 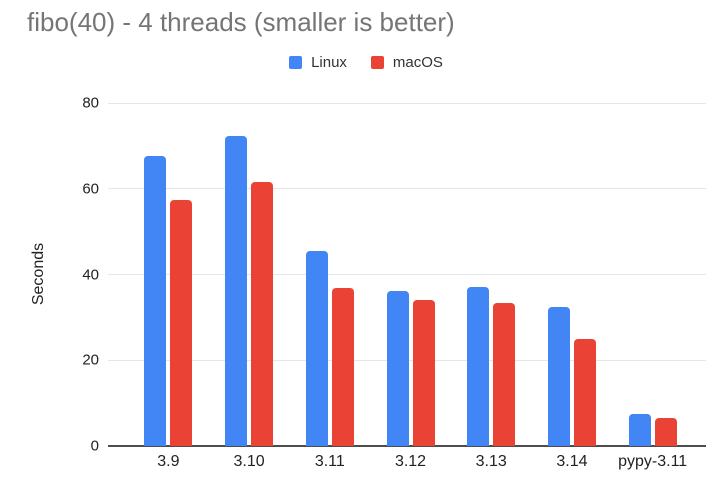 What do you see at coordinates (90, 189) in the screenshot?
I see `y-tick-label-60: 60` at bounding box center [90, 189].